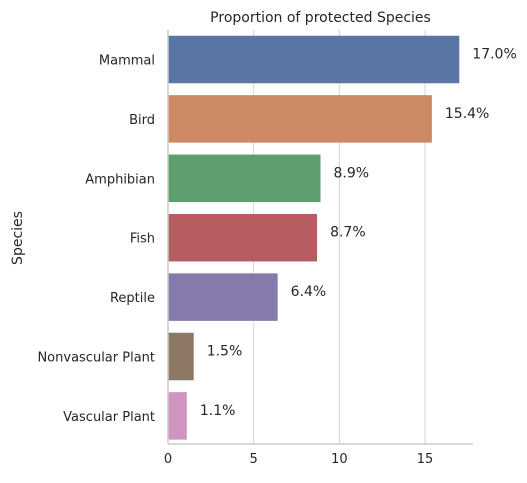 The image size is (527, 483). I want to click on bar-data-label: 6.4%, so click(309, 292).